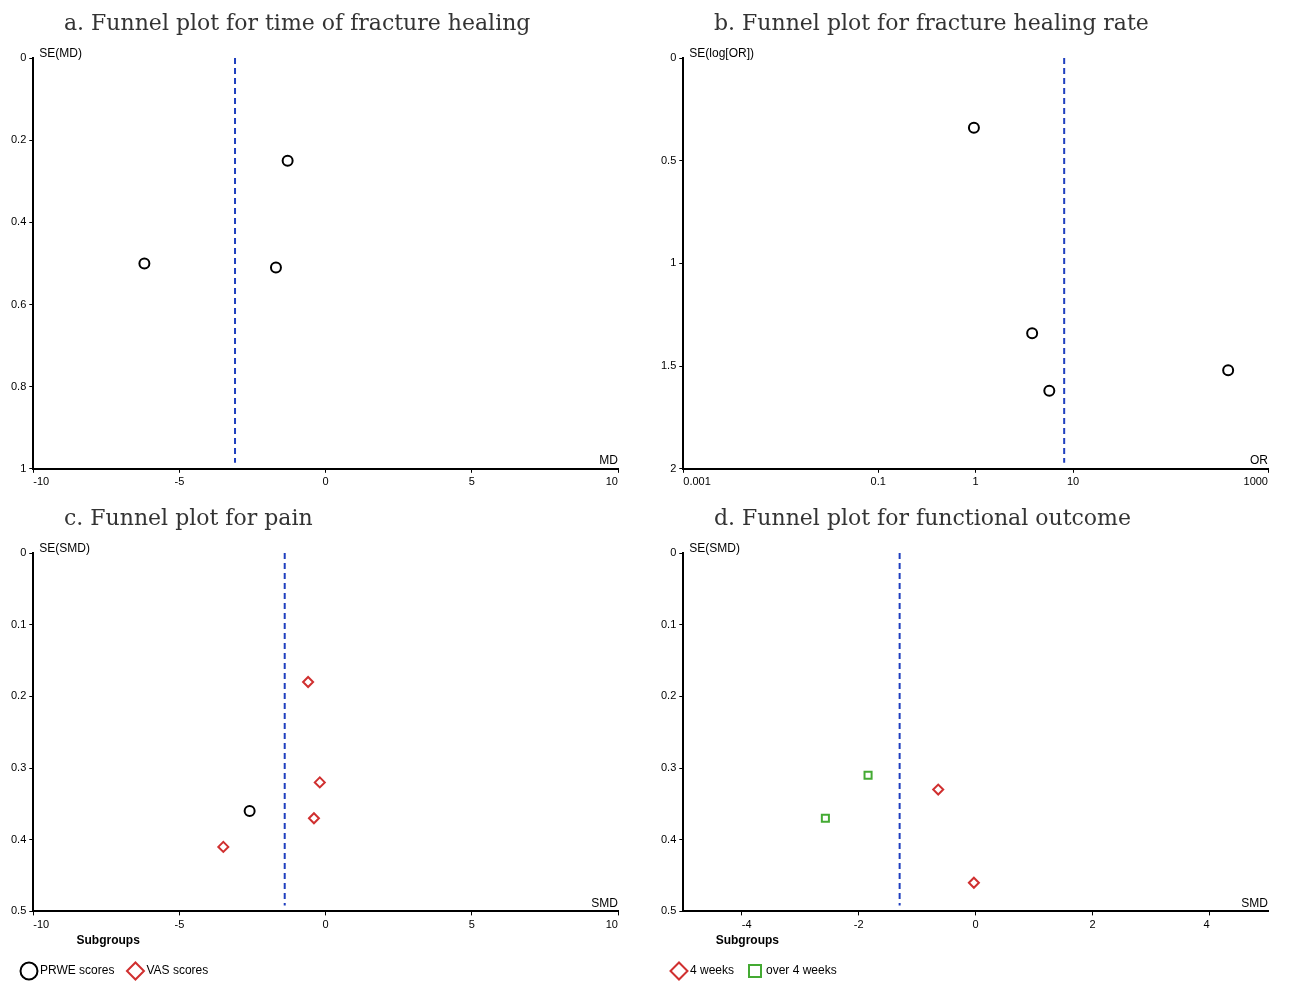 This screenshot has height=999, width=1295. Describe the element at coordinates (77, 970) in the screenshot. I see `legend-label: PRWE scores` at that location.